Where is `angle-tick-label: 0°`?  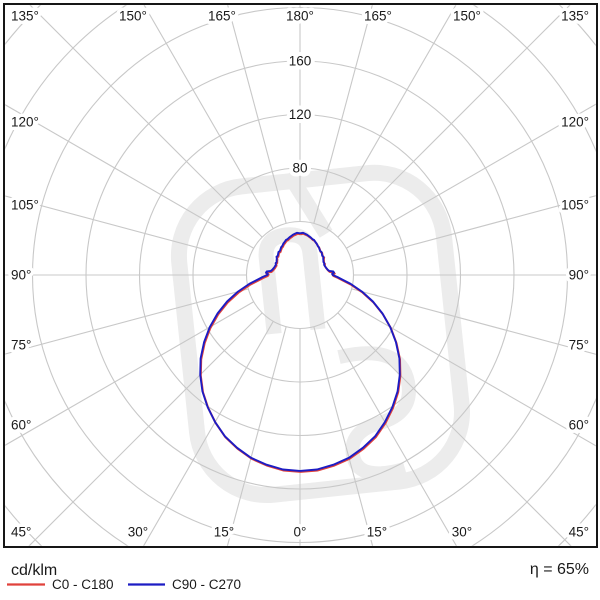 angle-tick-label: 0° is located at coordinates (300, 532).